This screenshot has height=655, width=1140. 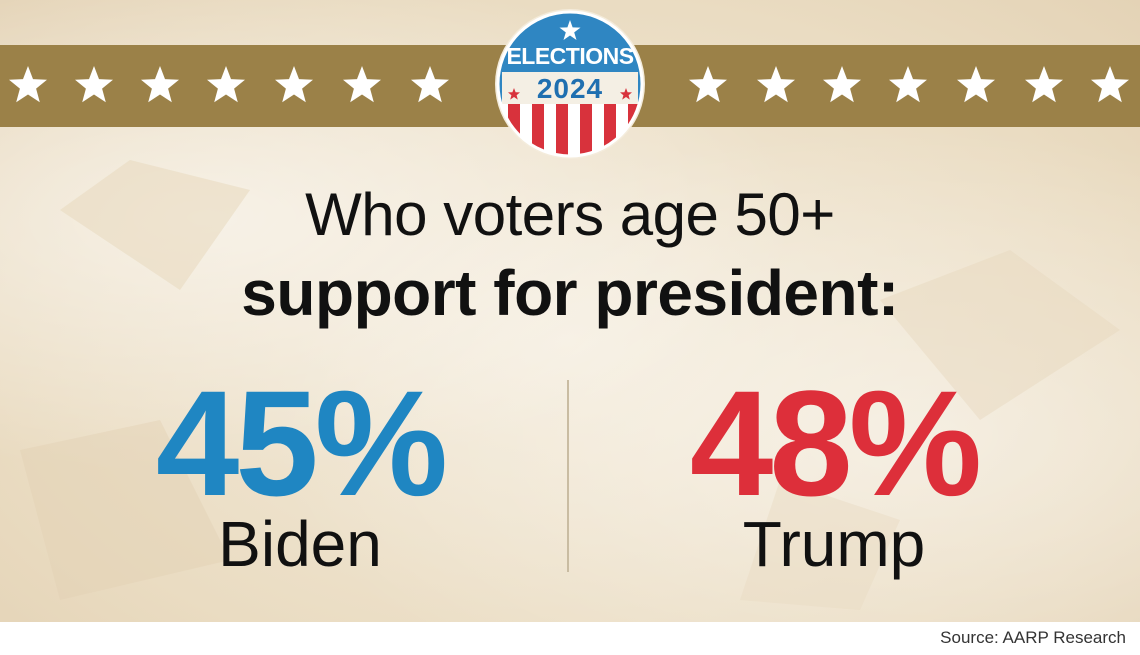 I want to click on badge-line2: 2024, so click(x=570, y=88).